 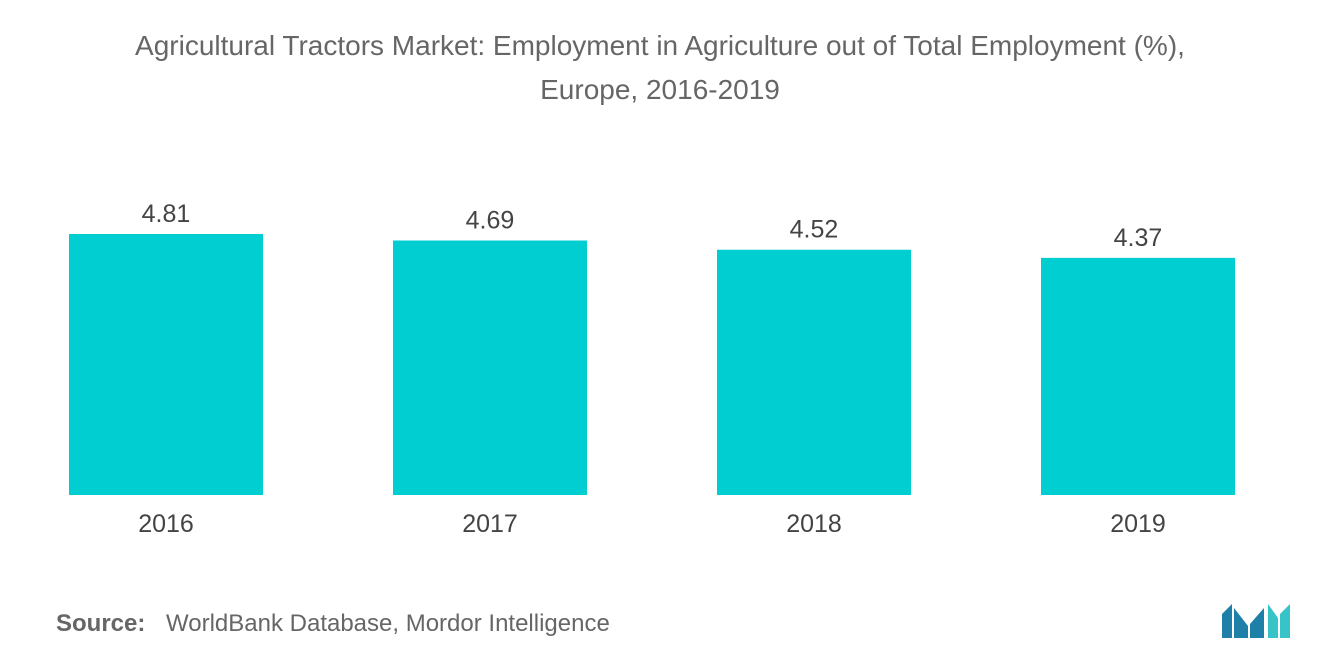 I want to click on value-label-2019: 4.37, so click(x=1138, y=238).